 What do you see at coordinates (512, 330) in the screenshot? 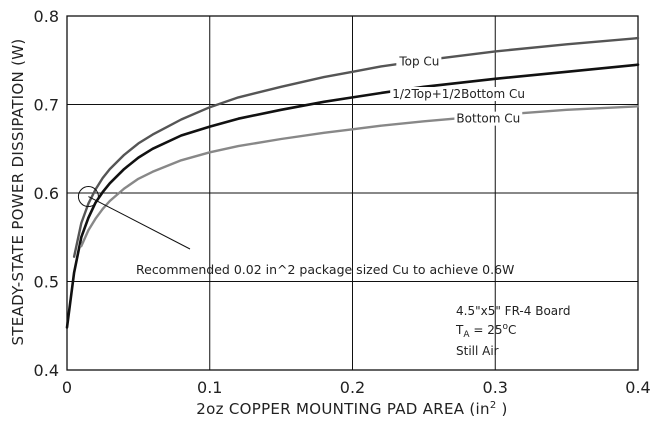
I see `ambient-temp-unit: C` at bounding box center [512, 330].